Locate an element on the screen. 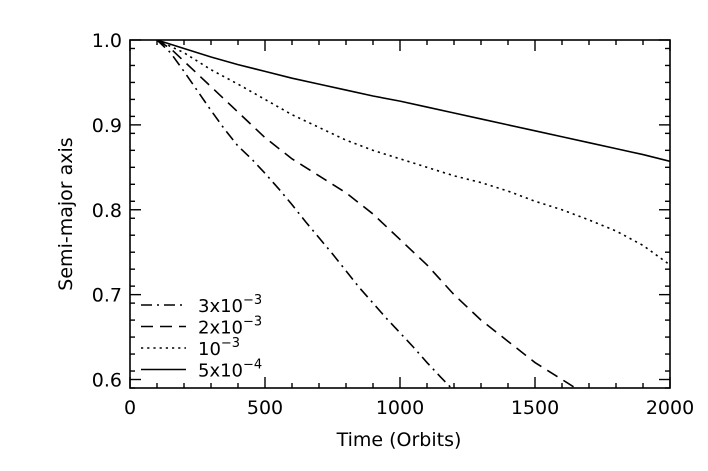 The height and width of the screenshot is (471, 708). legend-entry-0: 3x10⁻³ is located at coordinates (230, 305).